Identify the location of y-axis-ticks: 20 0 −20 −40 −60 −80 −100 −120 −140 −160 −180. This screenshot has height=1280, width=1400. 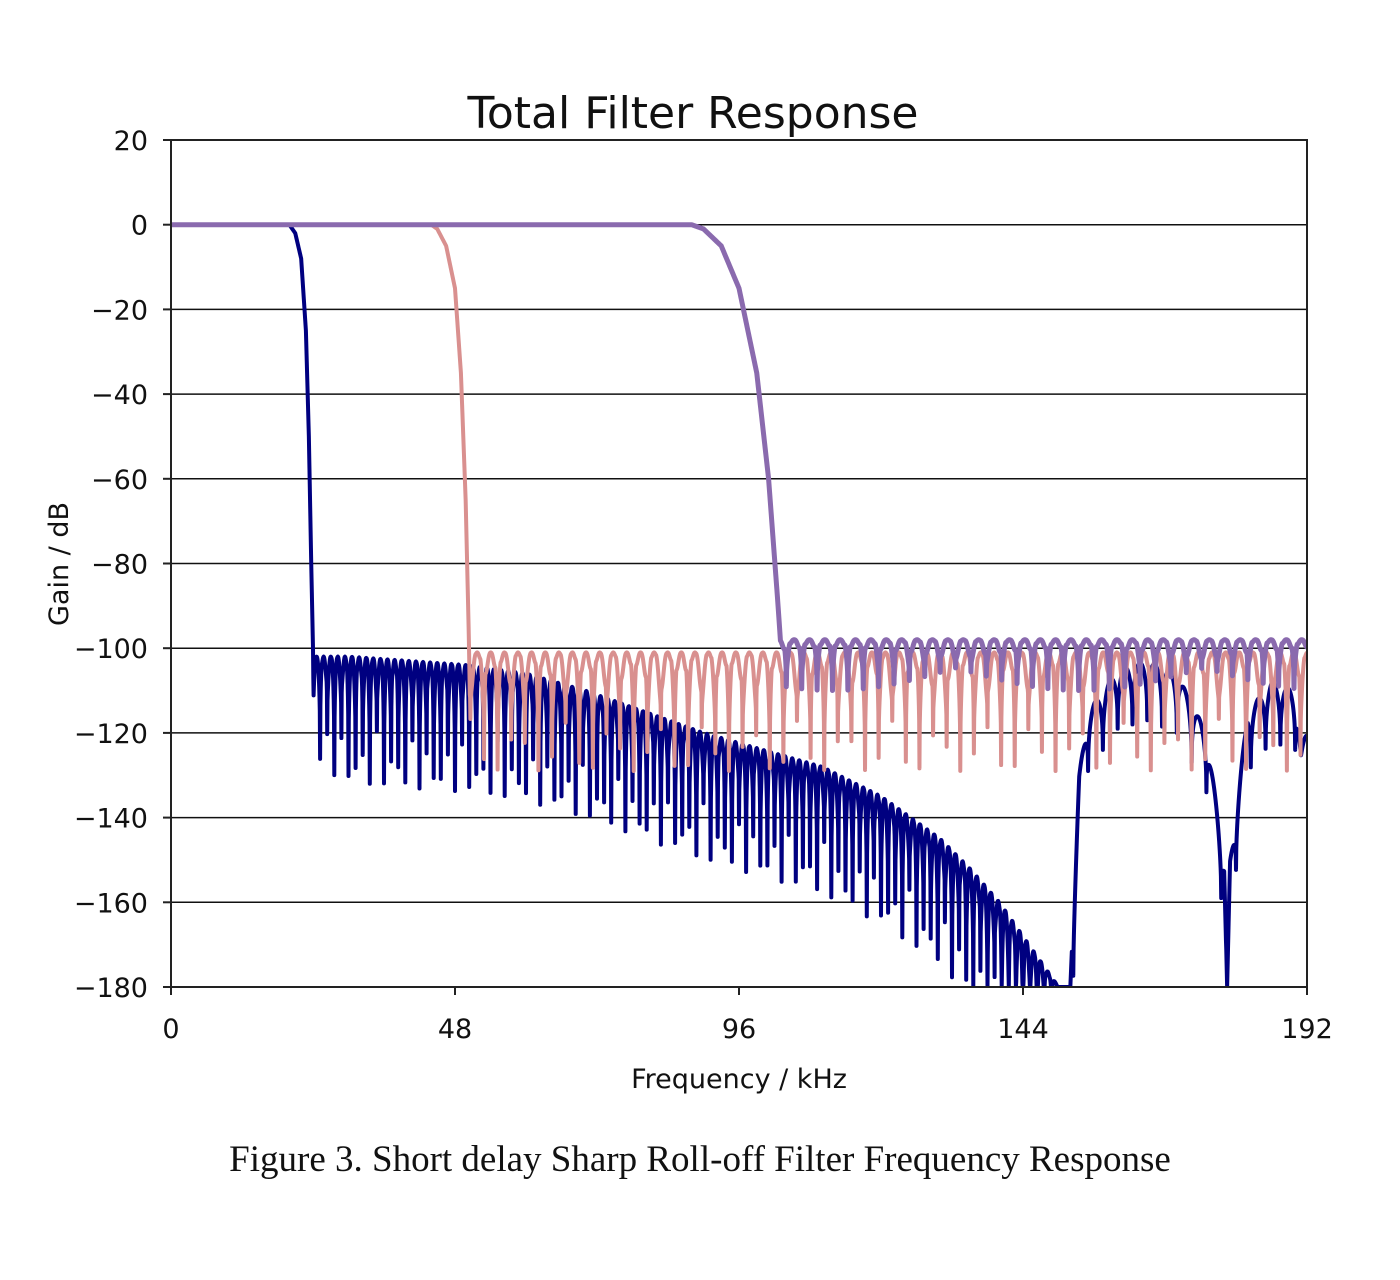
(122, 565).